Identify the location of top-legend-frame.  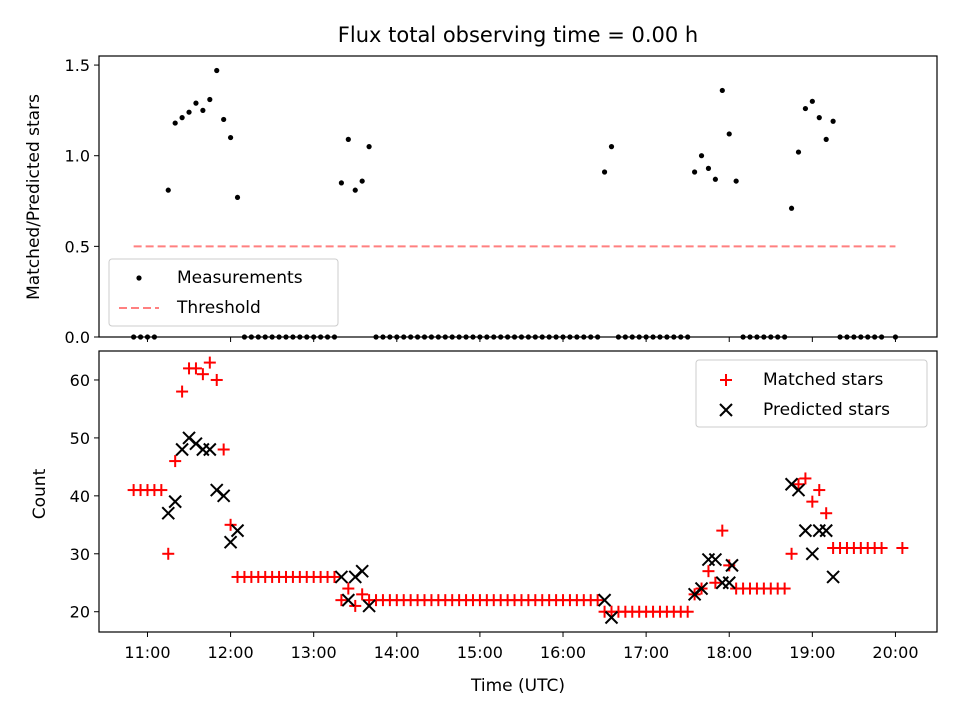
(223, 292).